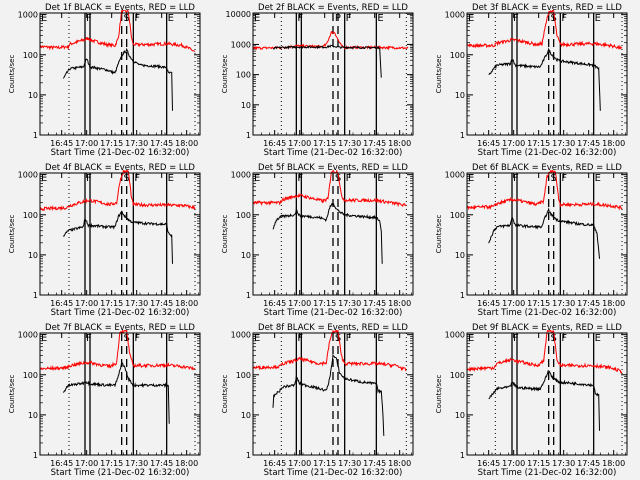 This screenshot has height=480, width=640. What do you see at coordinates (338, 18) in the screenshot?
I see `event-marker-label: P` at bounding box center [338, 18].